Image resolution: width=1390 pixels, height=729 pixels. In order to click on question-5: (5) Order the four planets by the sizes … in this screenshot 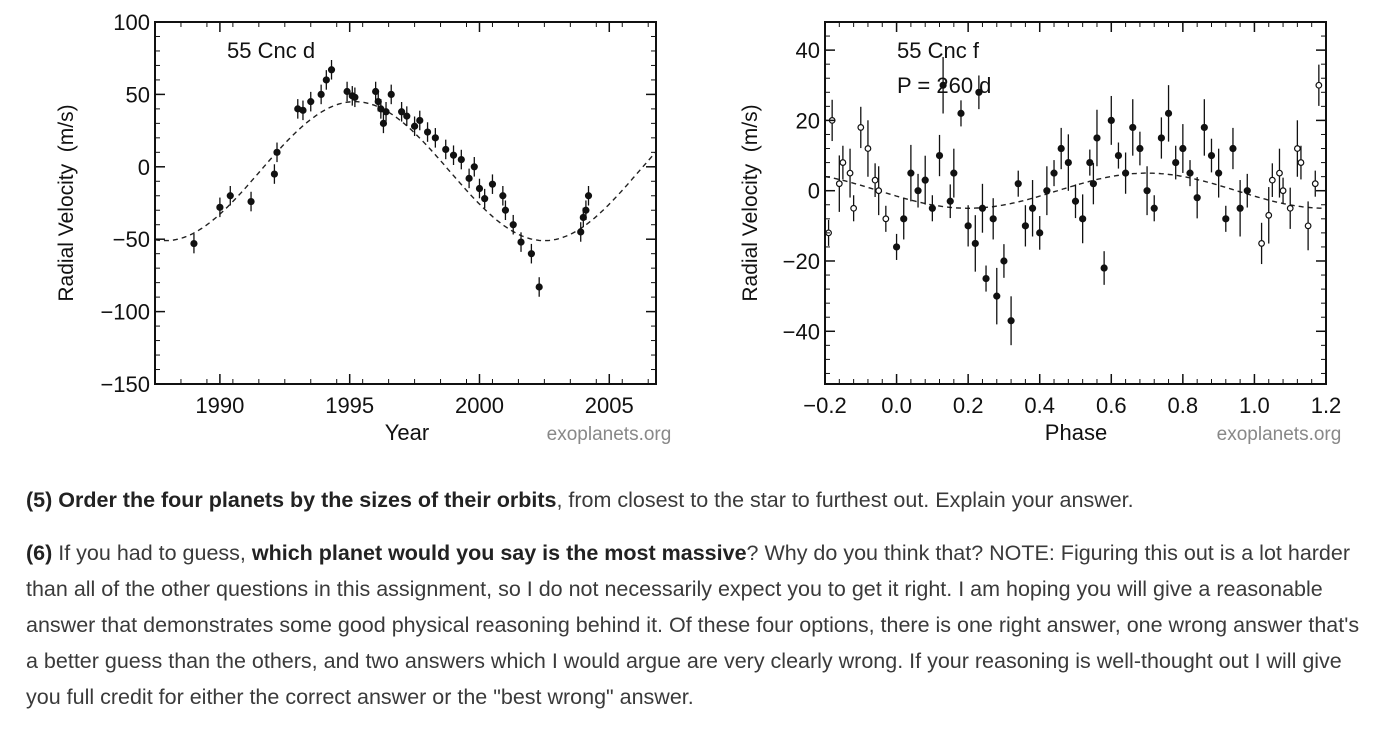, I will do `click(696, 500)`.